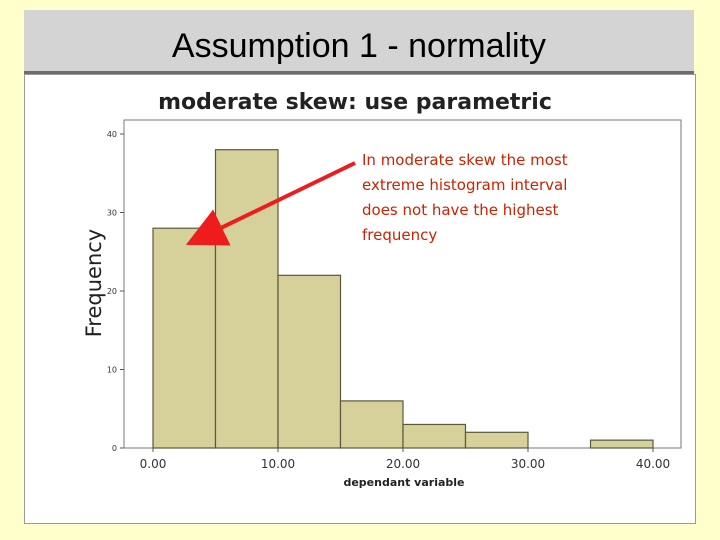 The image size is (720, 540). Describe the element at coordinates (112, 291) in the screenshot. I see `y-tick-label: 20` at that location.